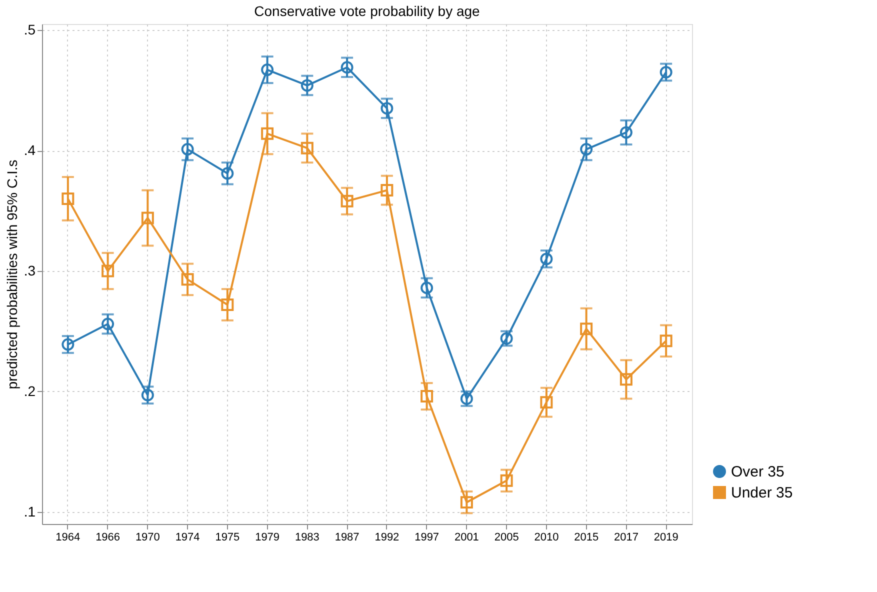 This screenshot has width=877, height=592. What do you see at coordinates (30, 150) in the screenshot?
I see `y-tick-label: .4` at bounding box center [30, 150].